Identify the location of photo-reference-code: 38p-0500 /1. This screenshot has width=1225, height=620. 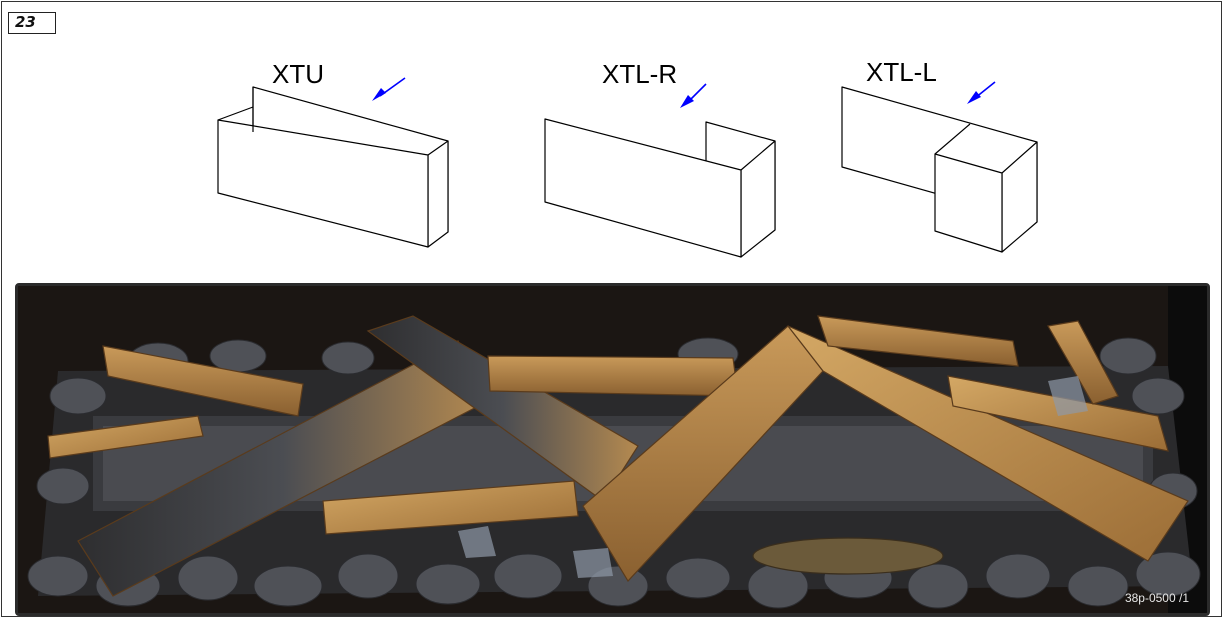
(1156, 598).